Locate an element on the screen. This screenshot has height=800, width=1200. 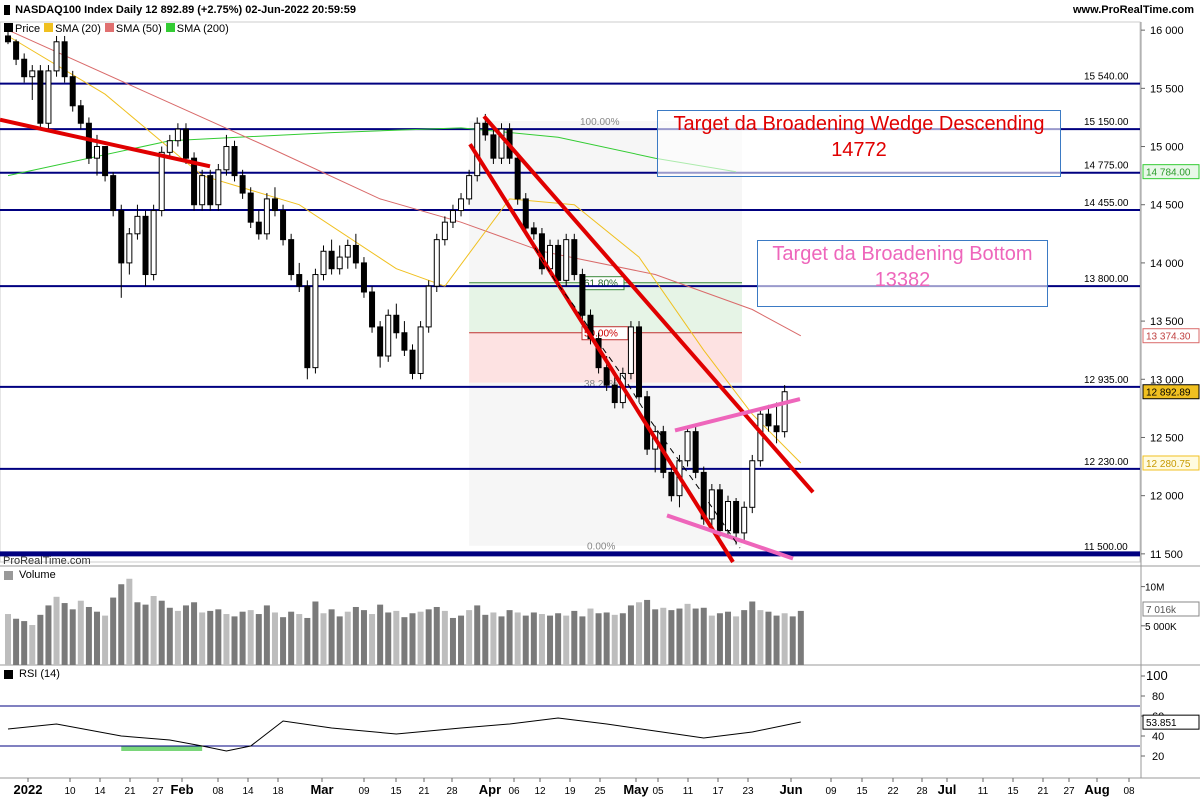
rsi-last-box is located at coordinates (1171, 722).